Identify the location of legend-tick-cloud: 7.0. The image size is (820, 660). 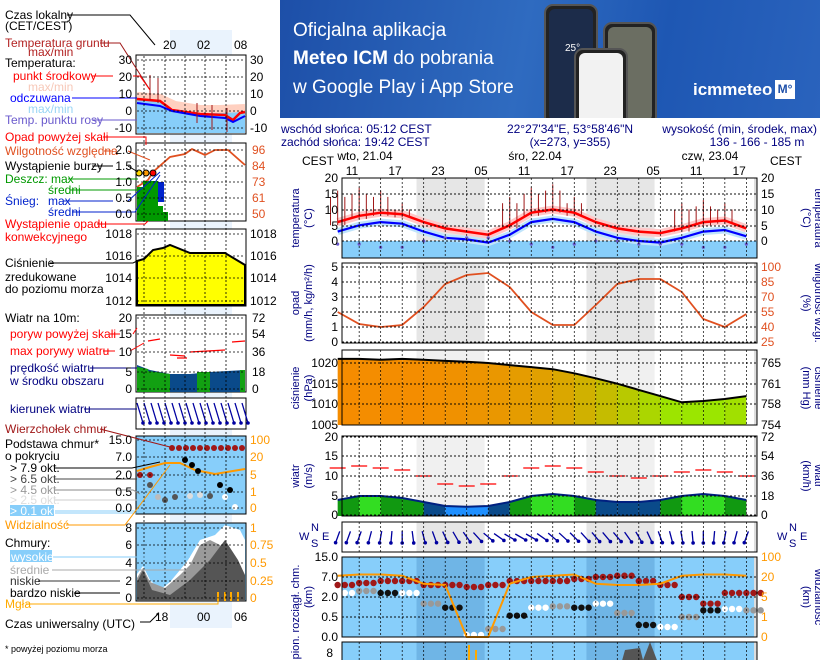
(123, 457).